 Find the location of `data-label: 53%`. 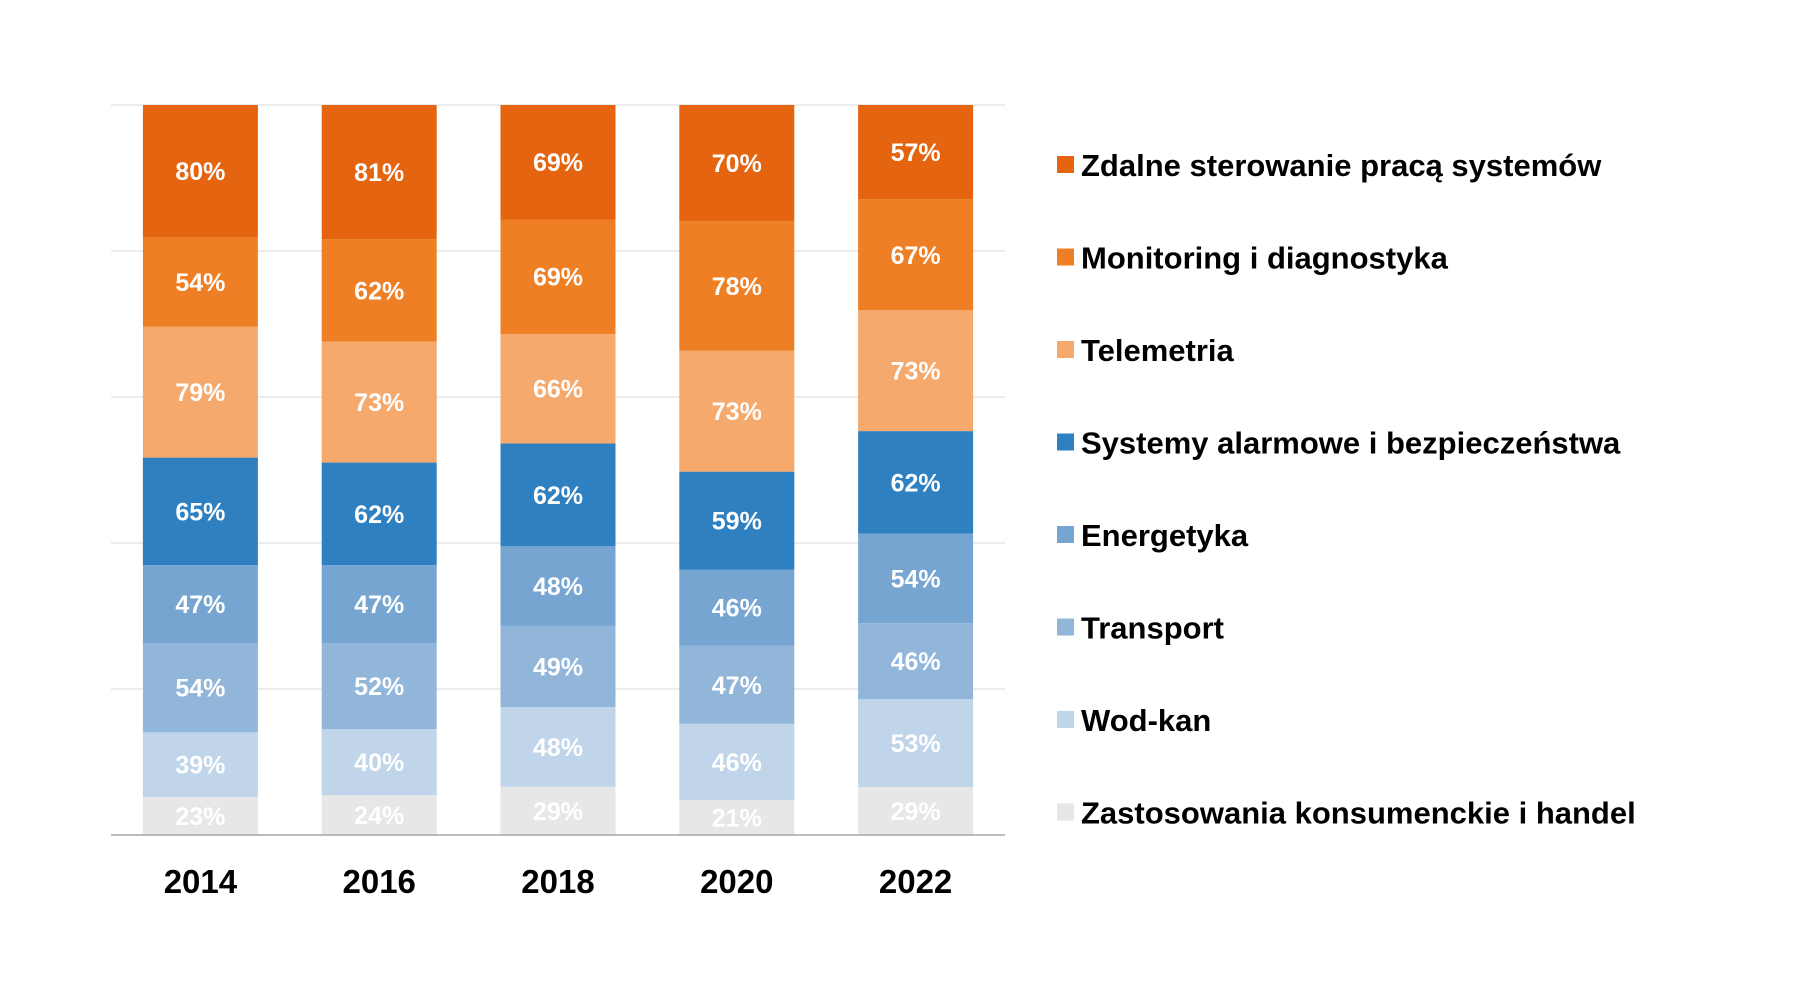

data-label: 53% is located at coordinates (916, 744).